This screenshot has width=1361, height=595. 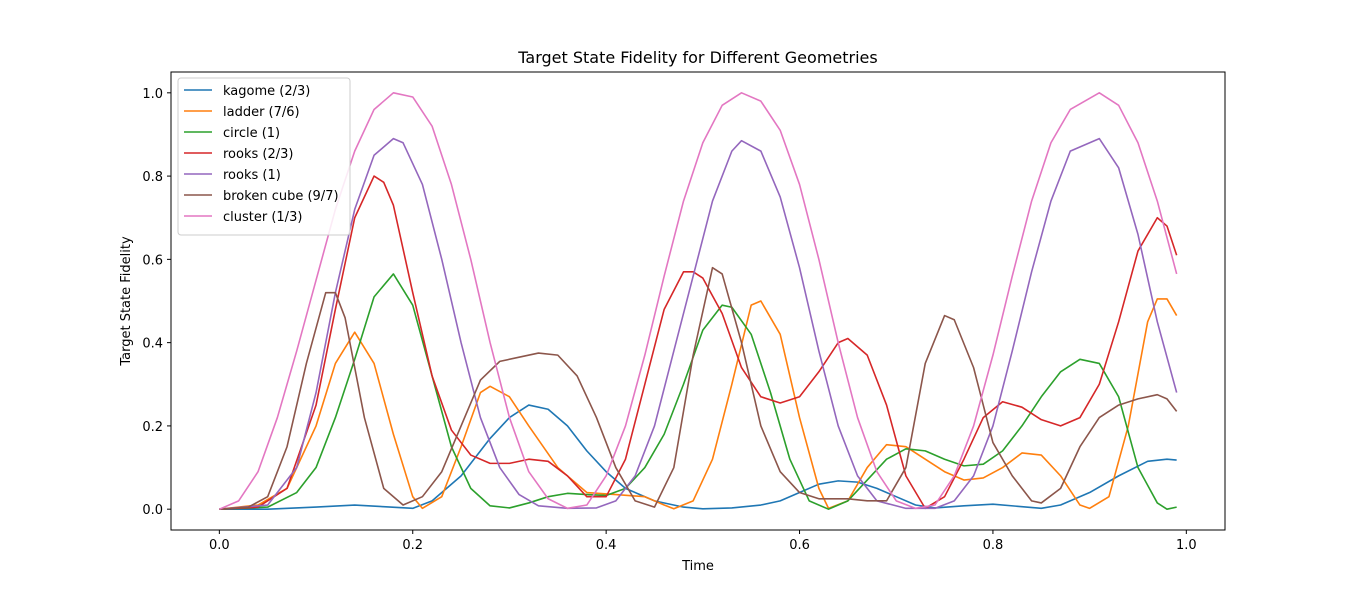 I want to click on y-axis-label: Target State Fidelity, so click(x=126, y=301).